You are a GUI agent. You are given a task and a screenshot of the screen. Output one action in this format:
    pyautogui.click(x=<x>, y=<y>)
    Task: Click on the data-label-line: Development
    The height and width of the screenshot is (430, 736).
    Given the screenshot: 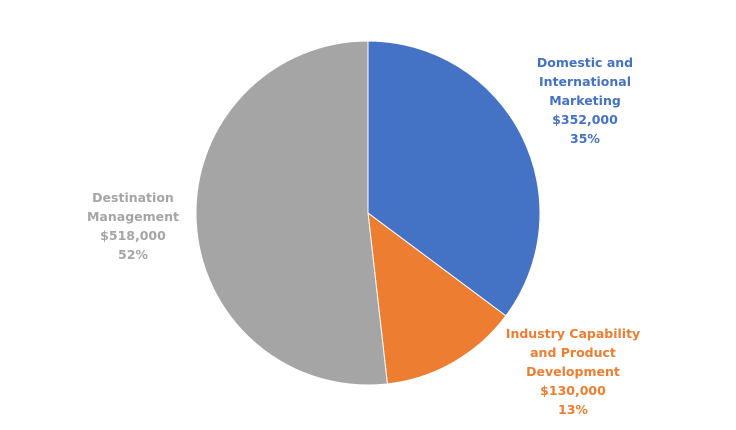 What is the action you would take?
    pyautogui.click(x=573, y=371)
    